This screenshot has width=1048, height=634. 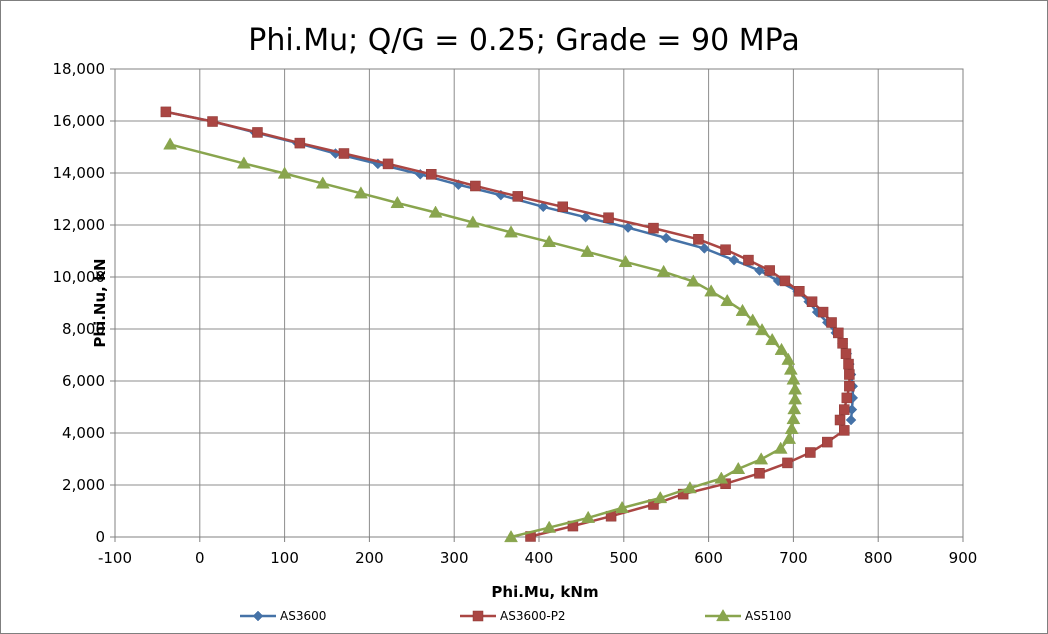 What do you see at coordinates (793, 558) in the screenshot?
I see `x-tick-label: 700` at bounding box center [793, 558].